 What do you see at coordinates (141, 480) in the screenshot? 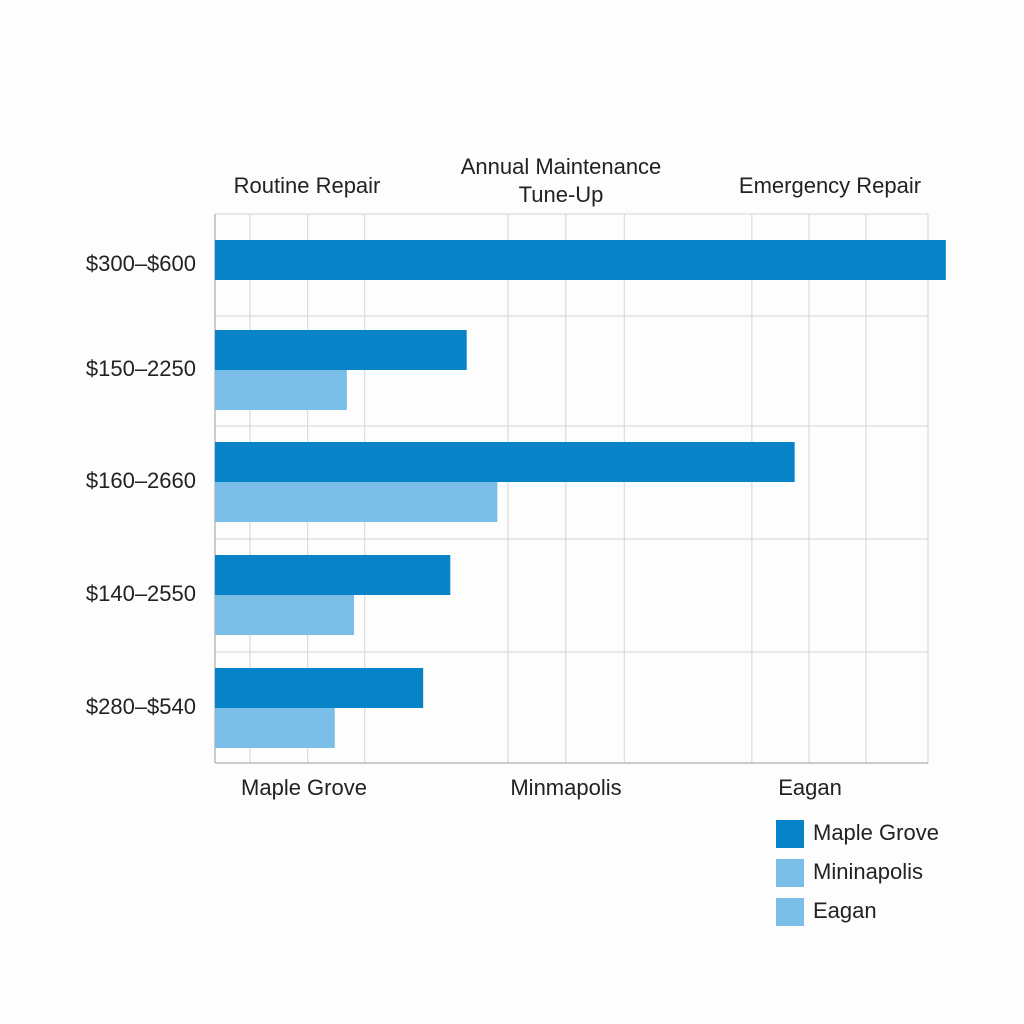
I see `y-tick-label: $160–2660` at bounding box center [141, 480].